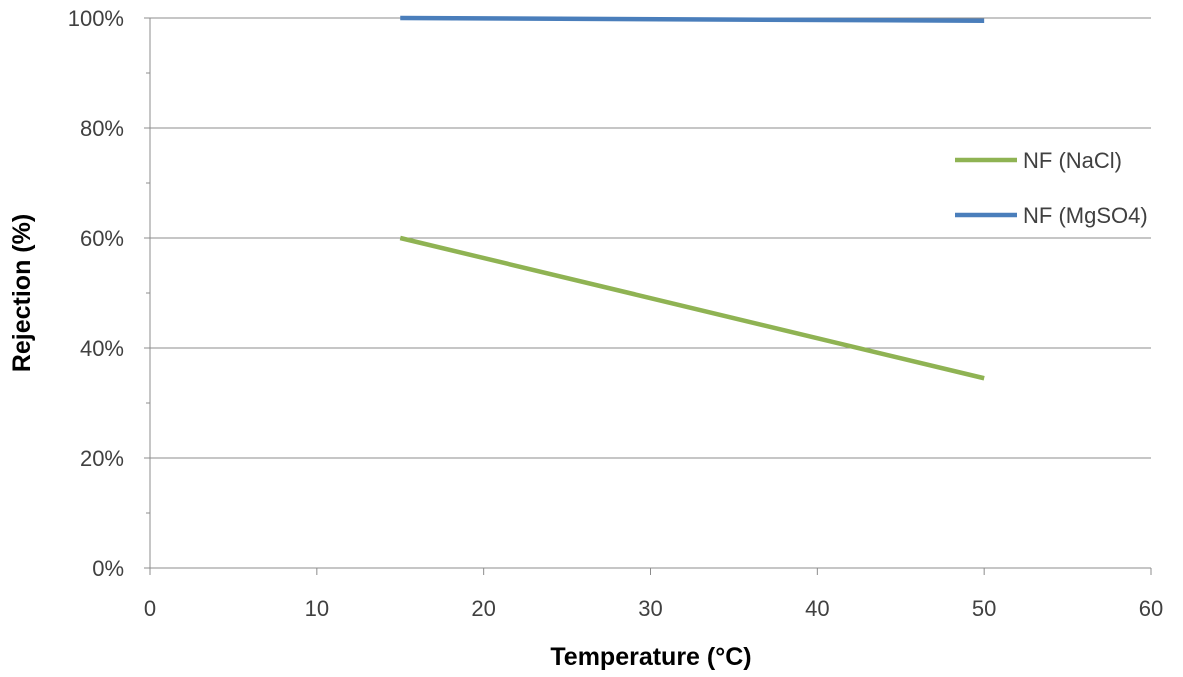  I want to click on x-tick-label: 40, so click(817, 608).